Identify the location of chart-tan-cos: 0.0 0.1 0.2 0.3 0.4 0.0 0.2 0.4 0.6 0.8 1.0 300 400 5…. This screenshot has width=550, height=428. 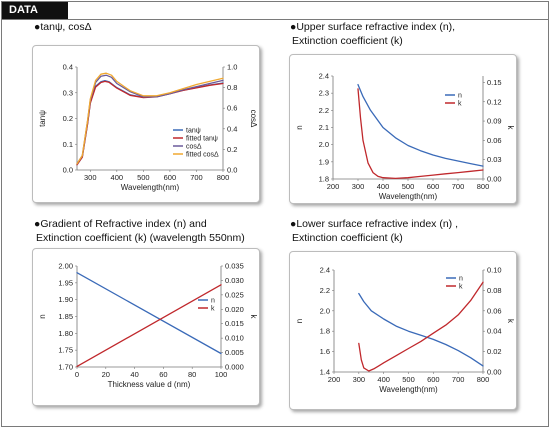
(148, 128).